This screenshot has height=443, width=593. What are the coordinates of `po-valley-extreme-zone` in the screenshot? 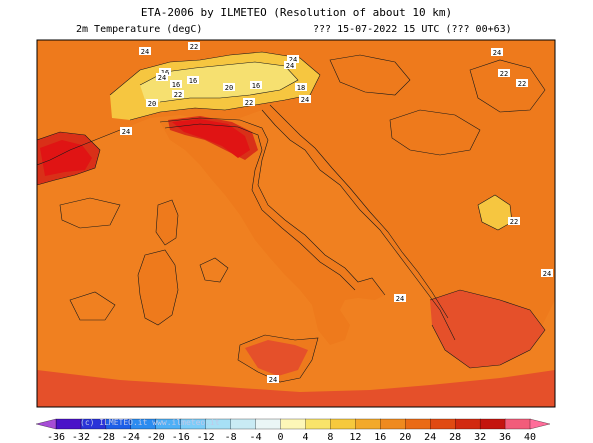 It's located at (211, 138).